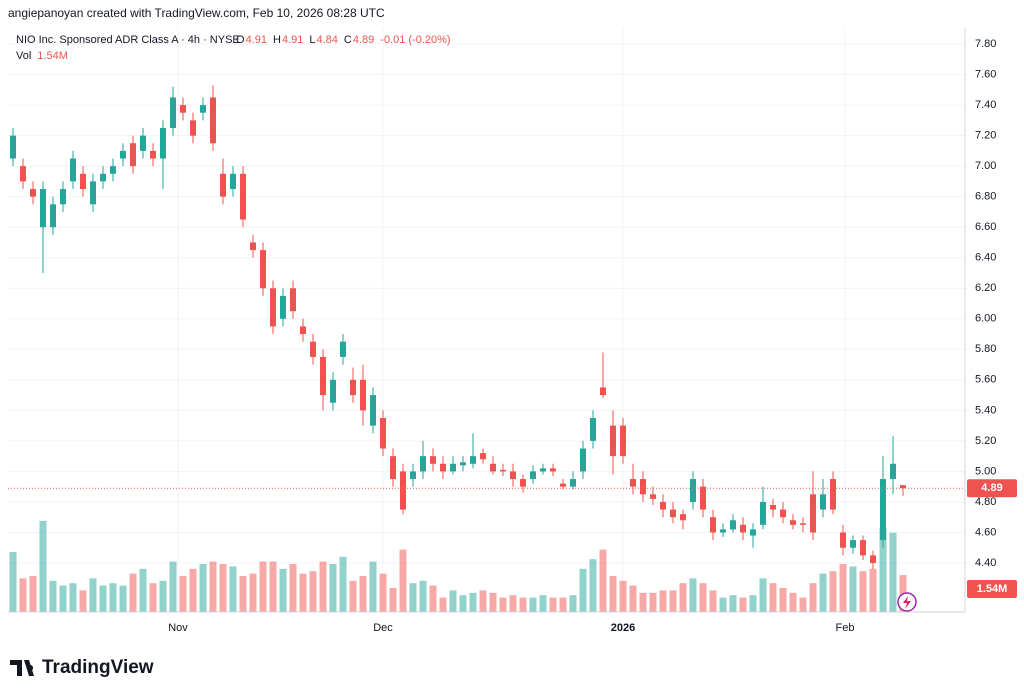  What do you see at coordinates (985, 227) in the screenshot?
I see `y-tick-label: 6.60` at bounding box center [985, 227].